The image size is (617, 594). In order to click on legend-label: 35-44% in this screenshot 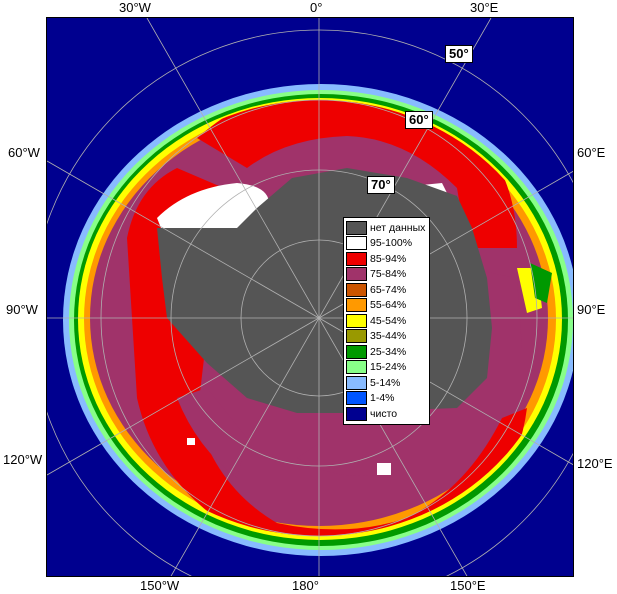, I will do `click(388, 336)`.